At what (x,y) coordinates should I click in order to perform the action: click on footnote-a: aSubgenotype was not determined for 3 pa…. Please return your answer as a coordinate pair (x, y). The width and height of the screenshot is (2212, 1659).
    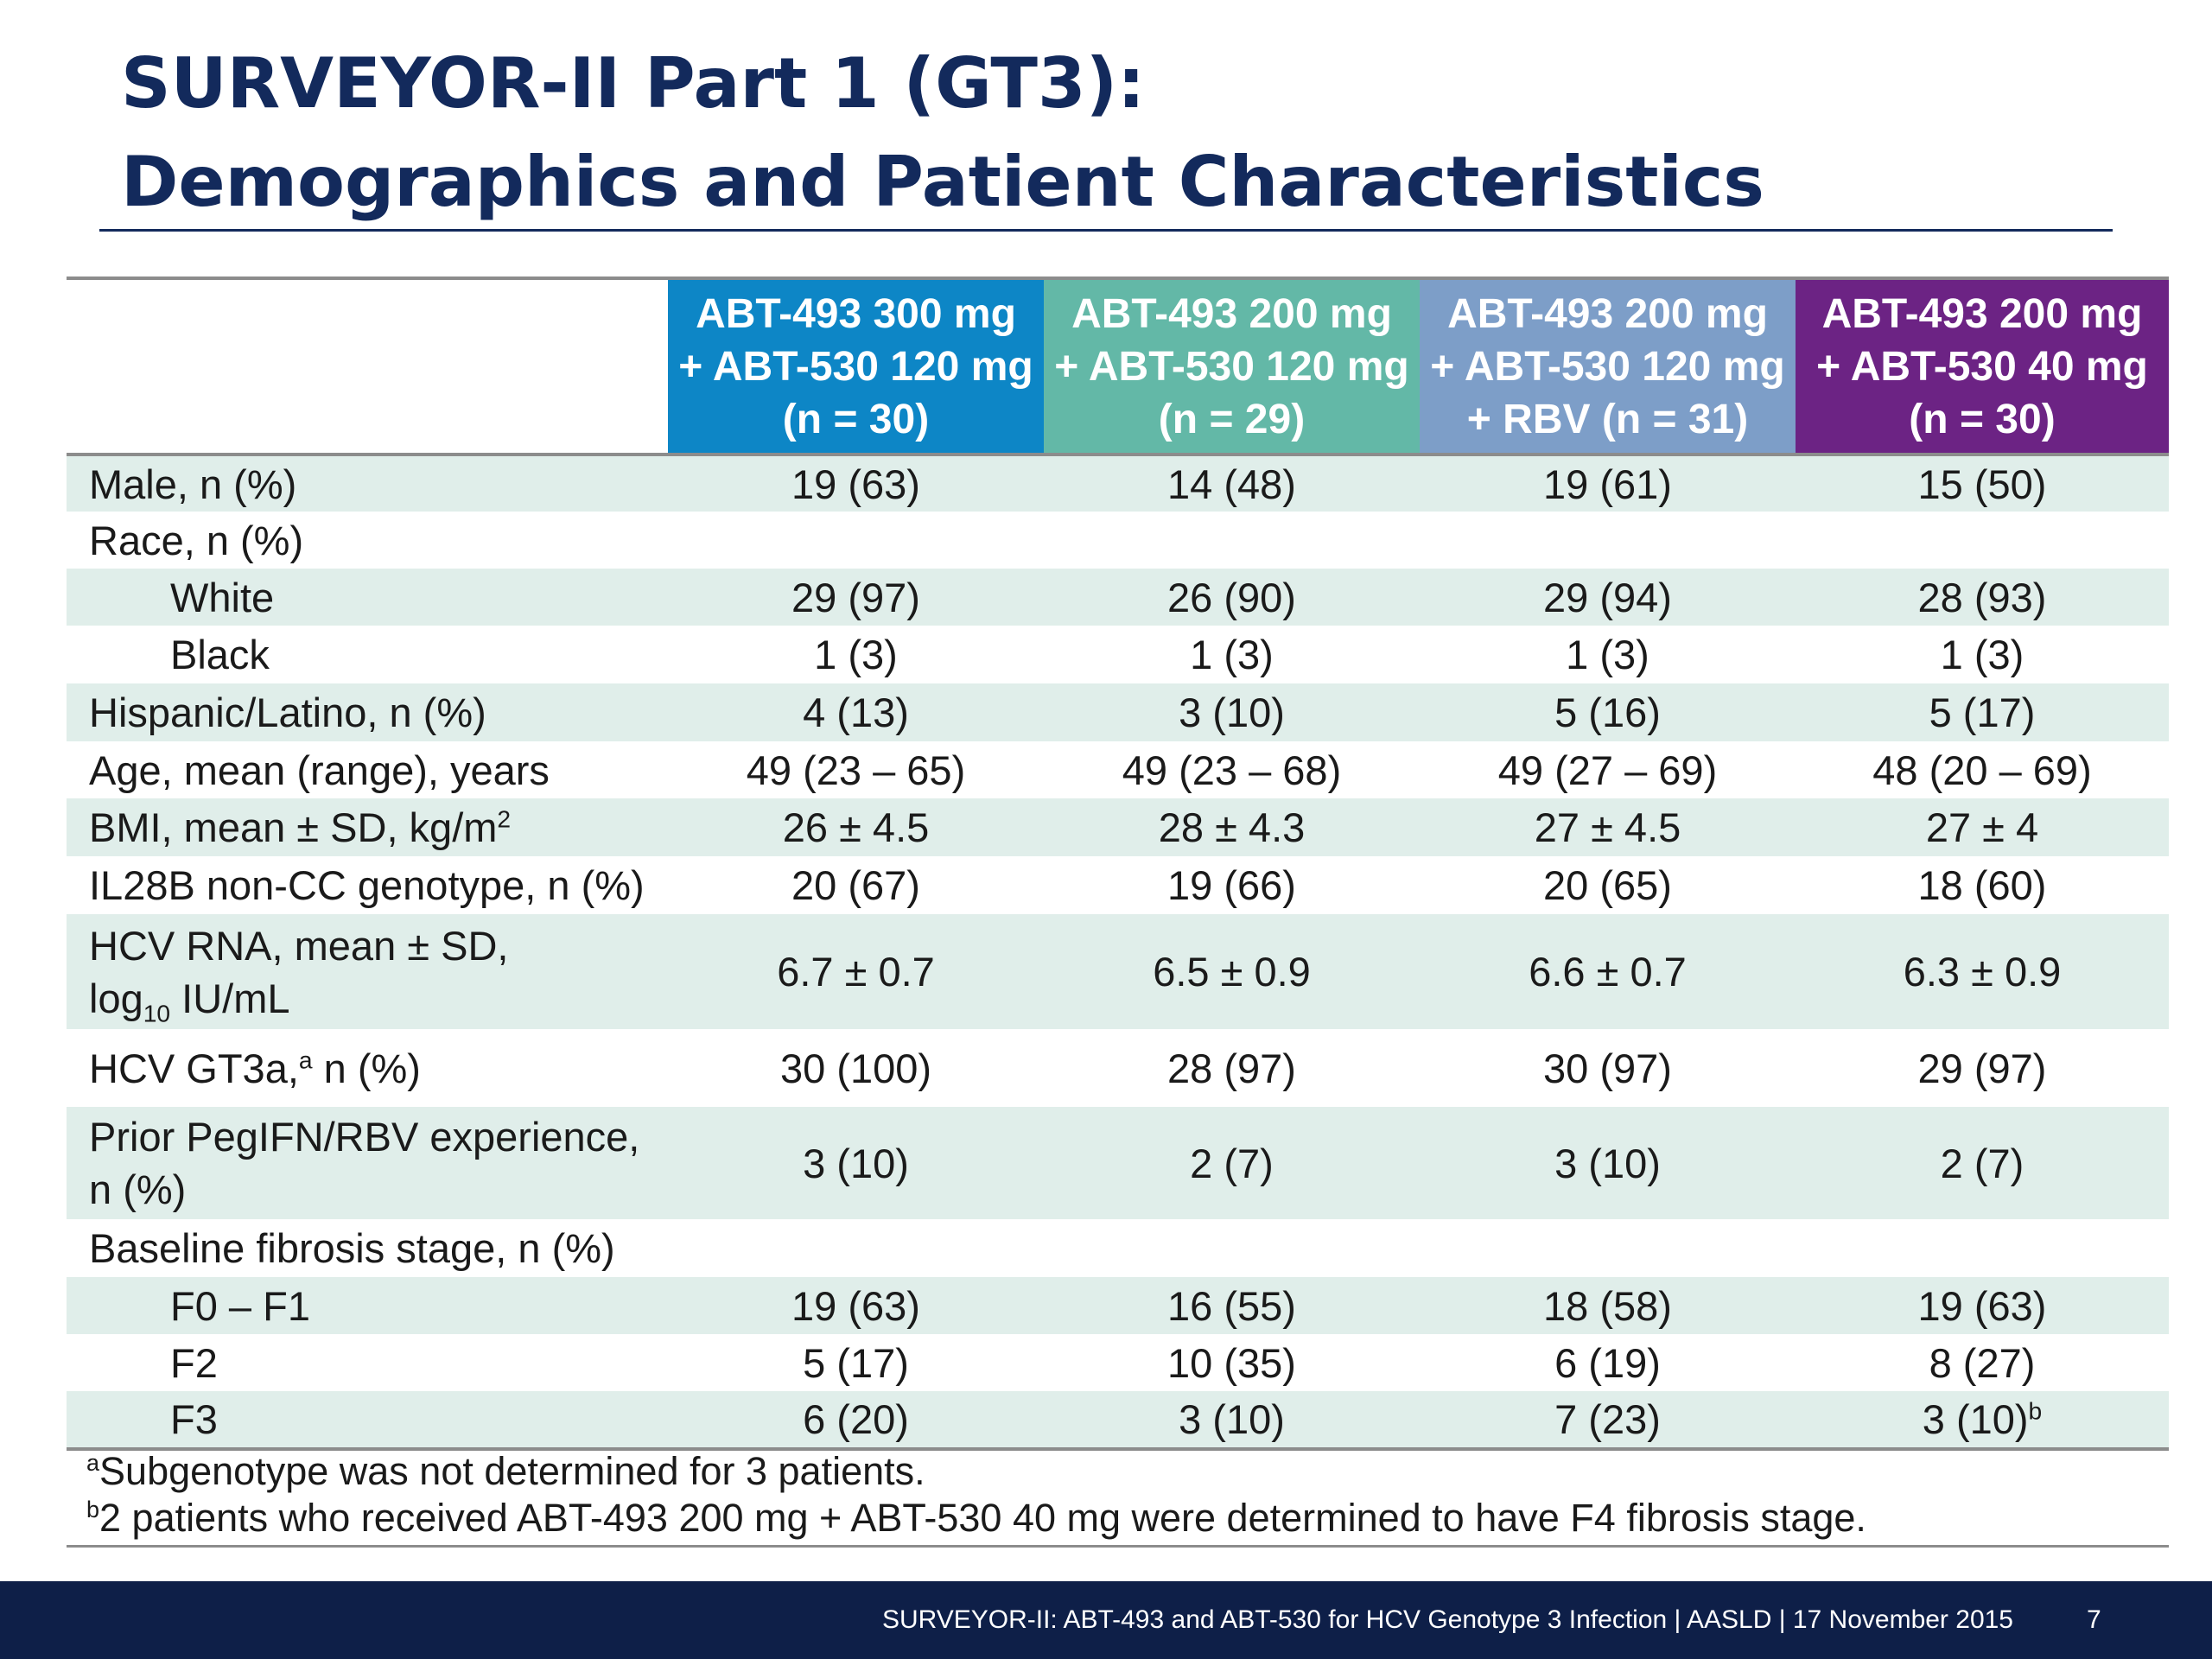
    Looking at the image, I should click on (506, 1471).